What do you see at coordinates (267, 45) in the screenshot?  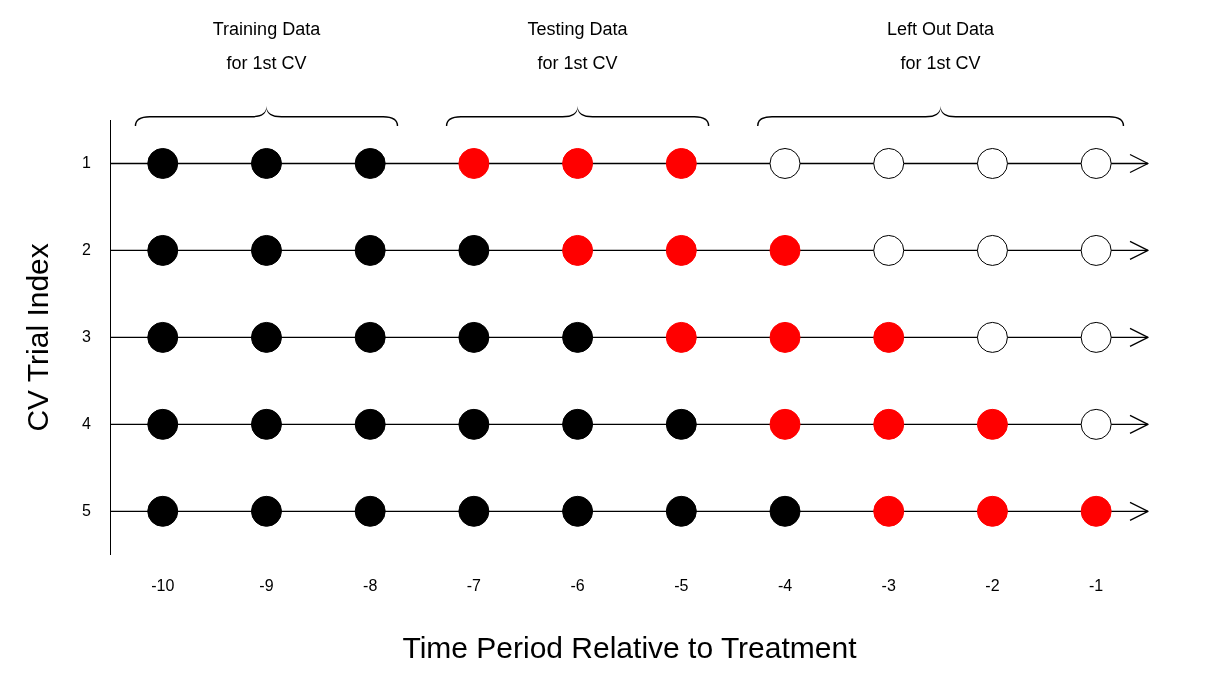 I see `text: Training Data for 1st CV` at bounding box center [267, 45].